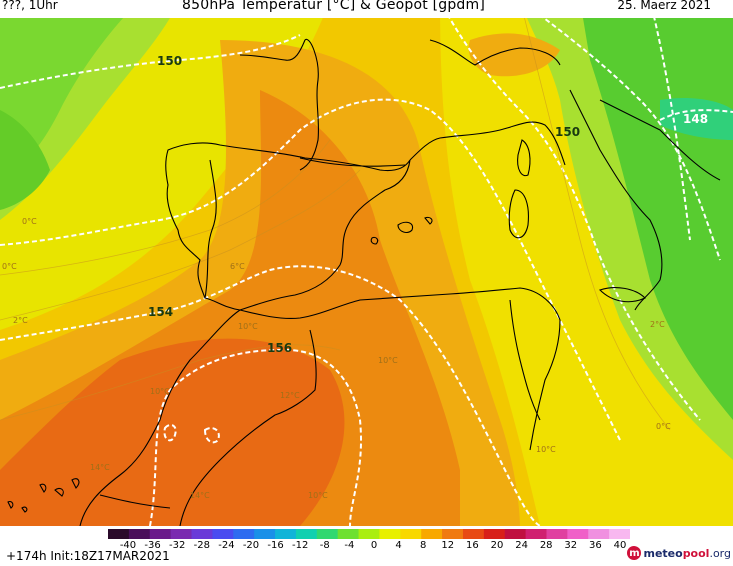 The height and width of the screenshot is (566, 733). I want to click on border-morocco-algeria, so click(248, 427).